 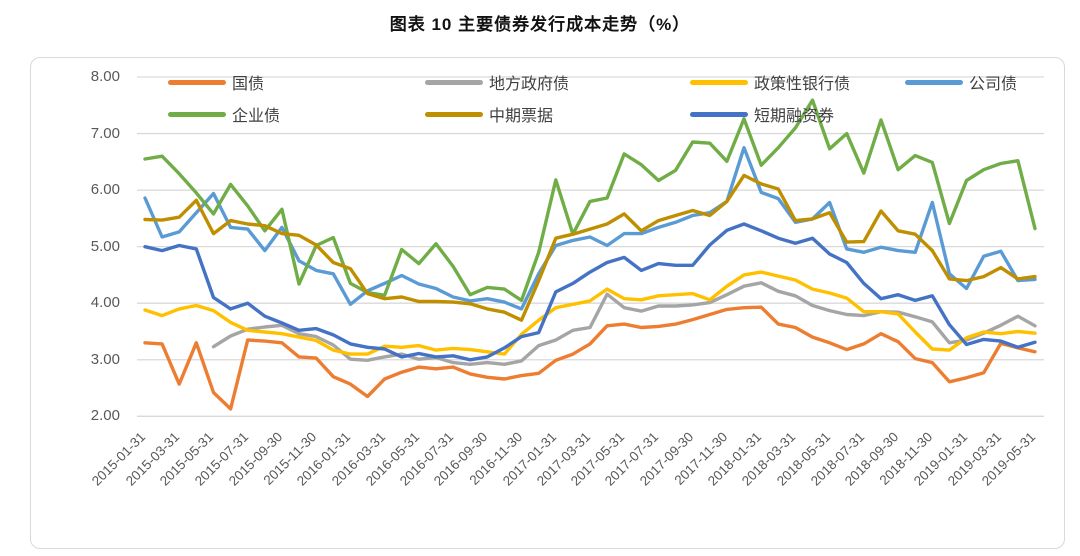 What do you see at coordinates (105, 133) in the screenshot?
I see `y-tick-label: 7.00` at bounding box center [105, 133].